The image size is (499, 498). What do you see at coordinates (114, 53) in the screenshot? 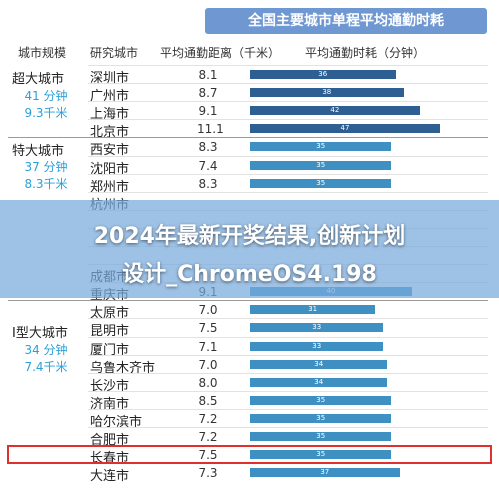
I see `header-city: 研究城市` at bounding box center [114, 53].